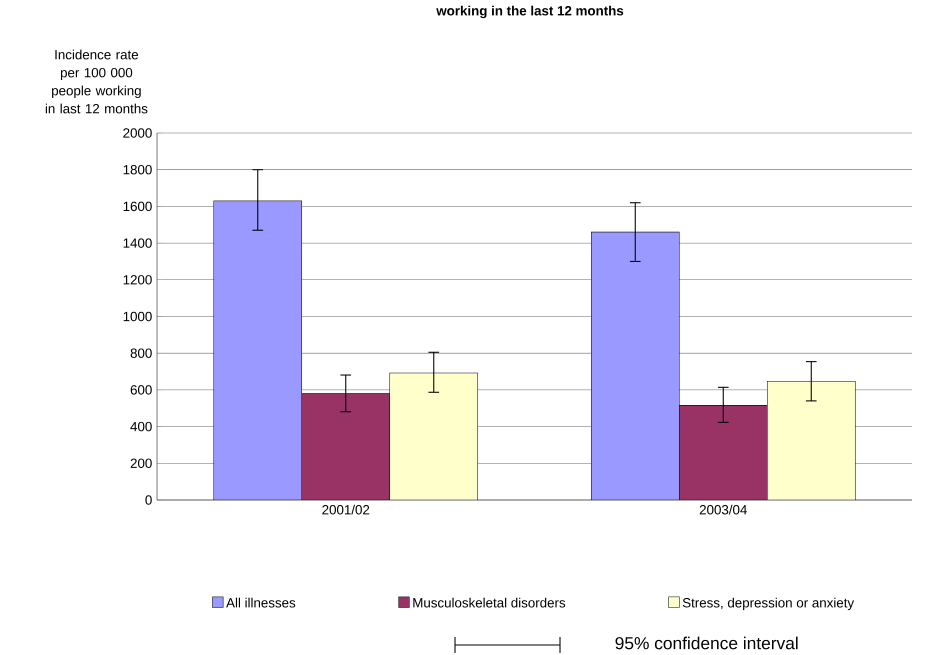  What do you see at coordinates (138, 207) in the screenshot?
I see `y-tick-label: 1600` at bounding box center [138, 207].